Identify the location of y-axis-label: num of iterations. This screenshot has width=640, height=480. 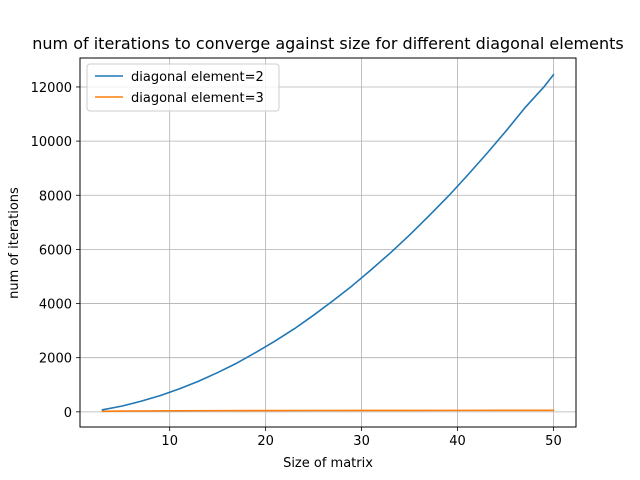
(14, 243).